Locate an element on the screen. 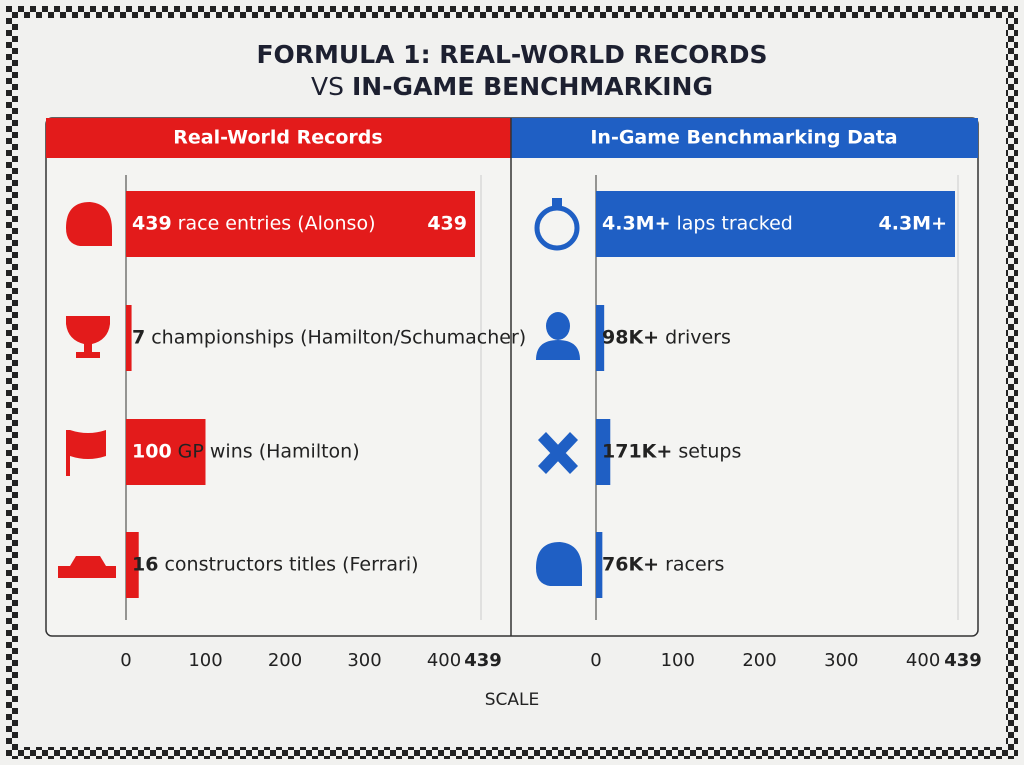 The height and width of the screenshot is (765, 1024). car-icon is located at coordinates (87, 567).